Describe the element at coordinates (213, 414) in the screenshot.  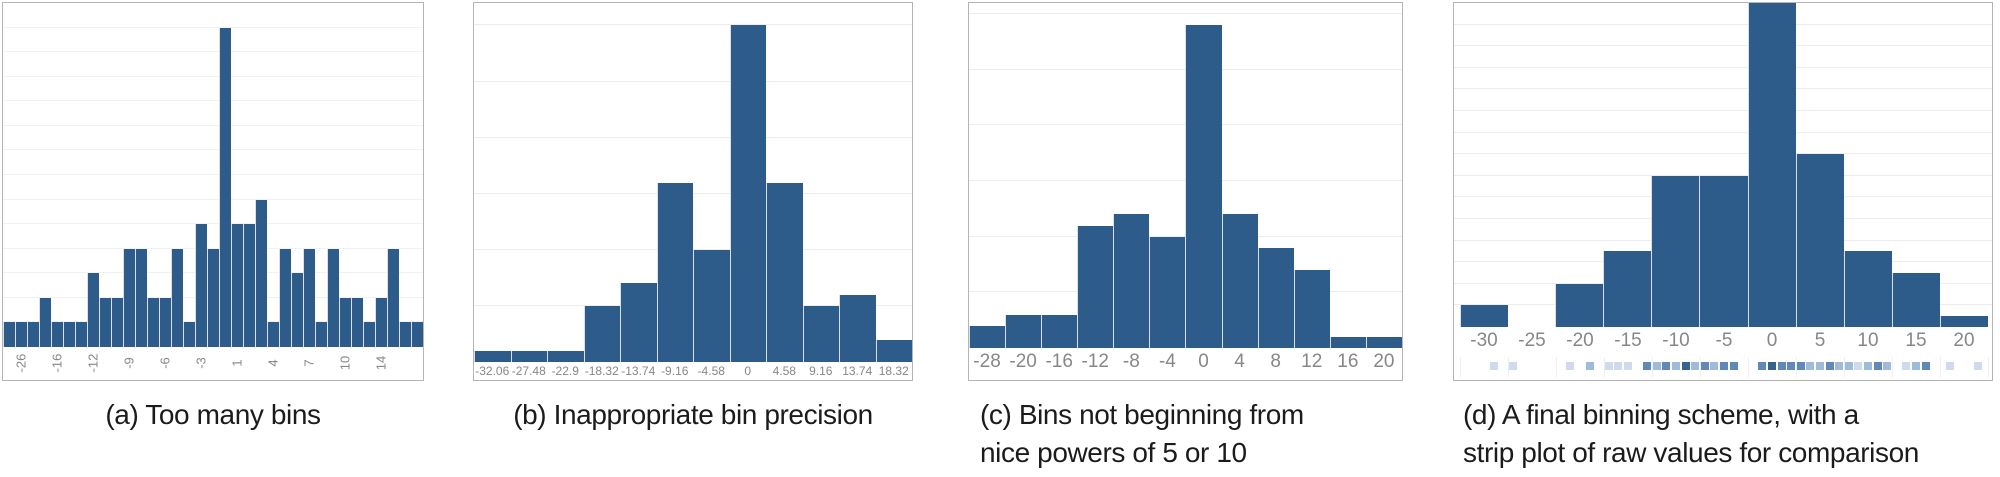
I see `caption-text: (a) Too many bins` at that location.